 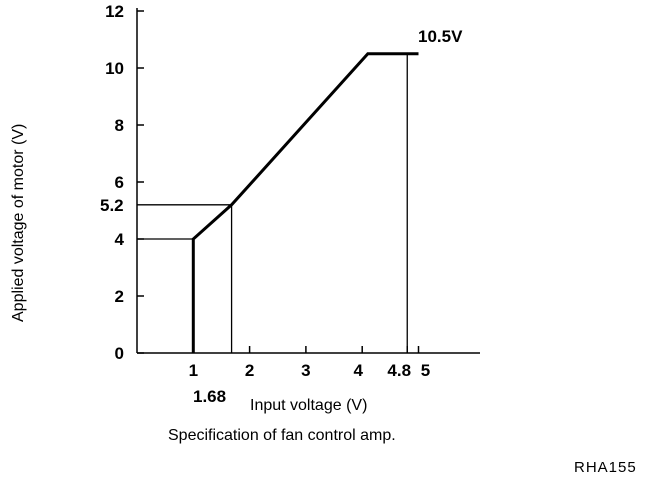 I want to click on x-tick-label: 4, so click(x=358, y=370).